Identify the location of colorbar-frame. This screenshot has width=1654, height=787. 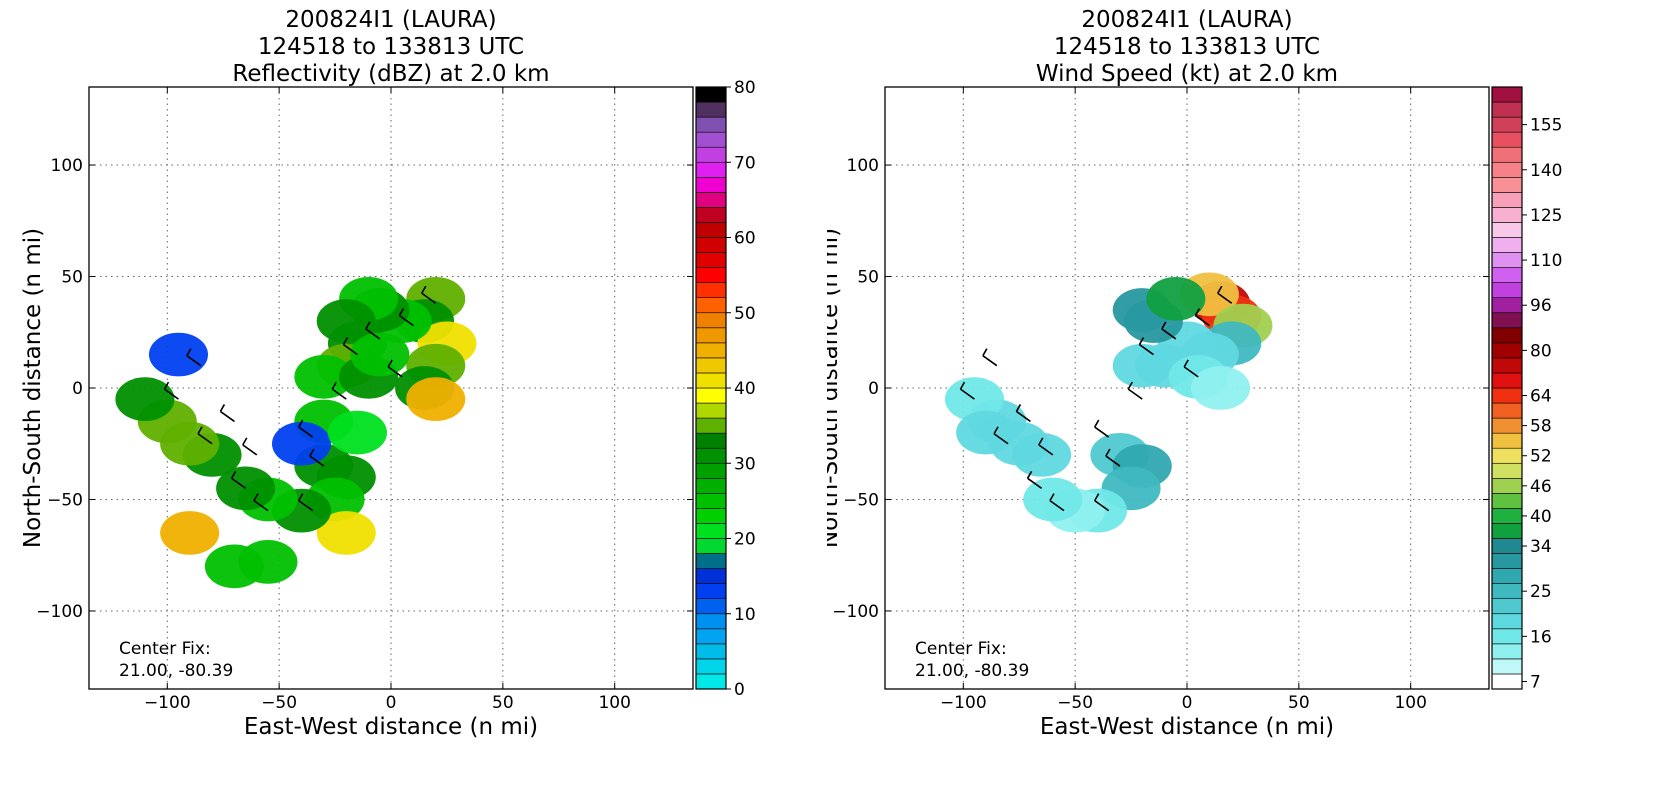
(1507, 388).